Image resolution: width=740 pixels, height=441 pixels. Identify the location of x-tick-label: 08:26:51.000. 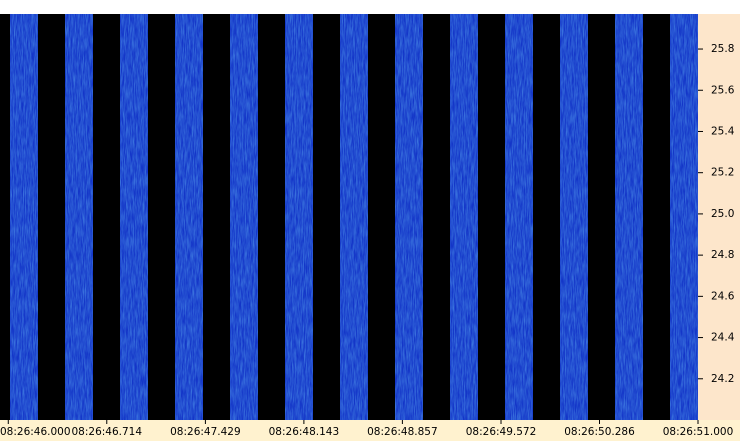
(698, 432).